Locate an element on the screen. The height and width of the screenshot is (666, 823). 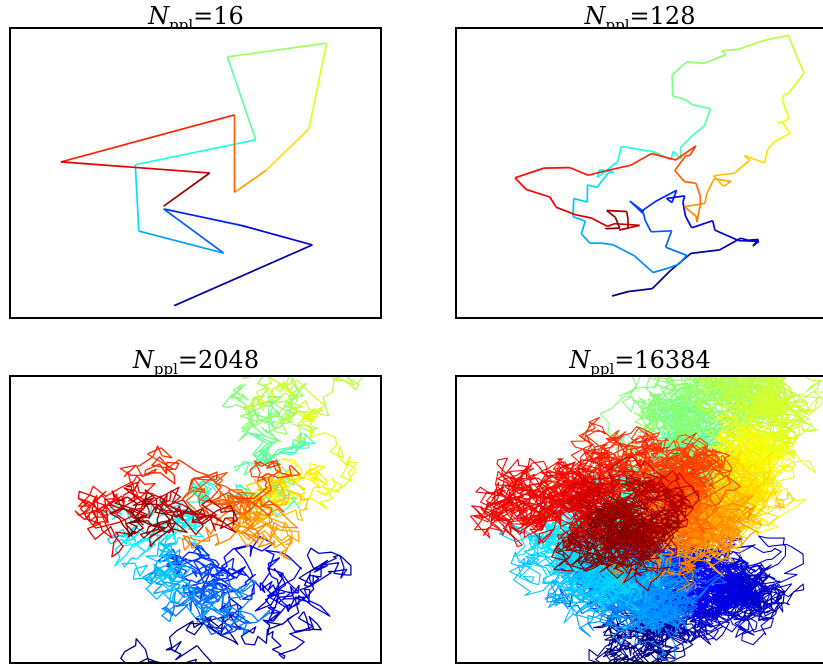
title-n-value: 16 is located at coordinates (228, 16).